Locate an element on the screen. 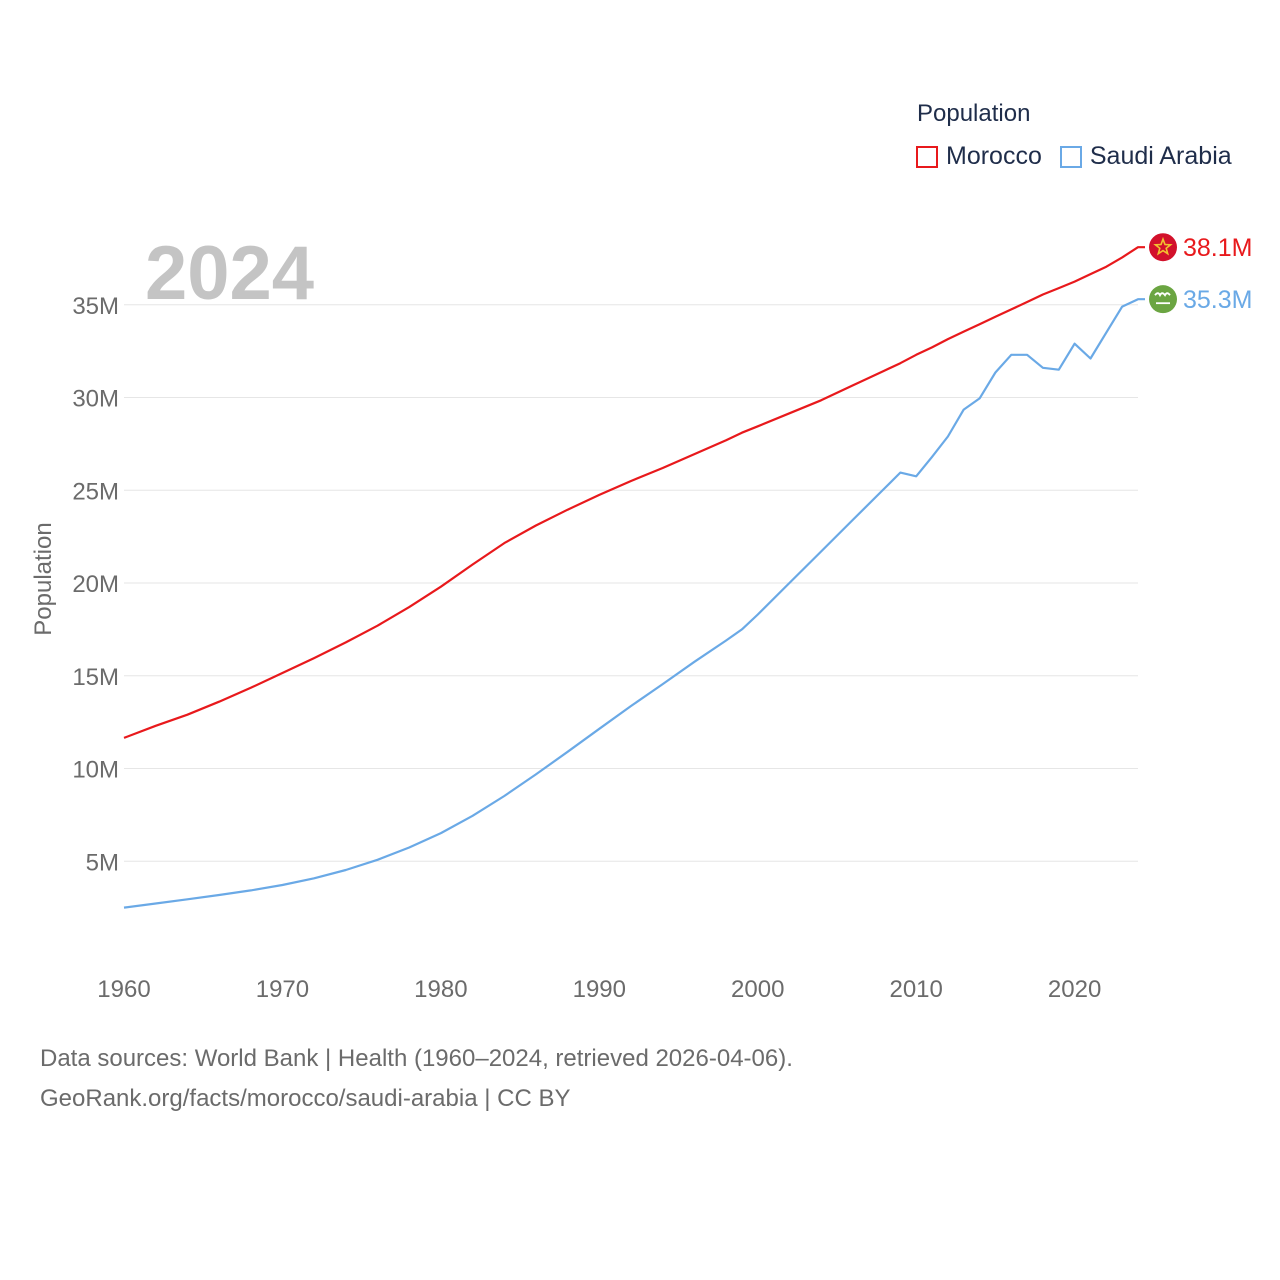  legend-swatch-saudi-arabia is located at coordinates (1070, 156).